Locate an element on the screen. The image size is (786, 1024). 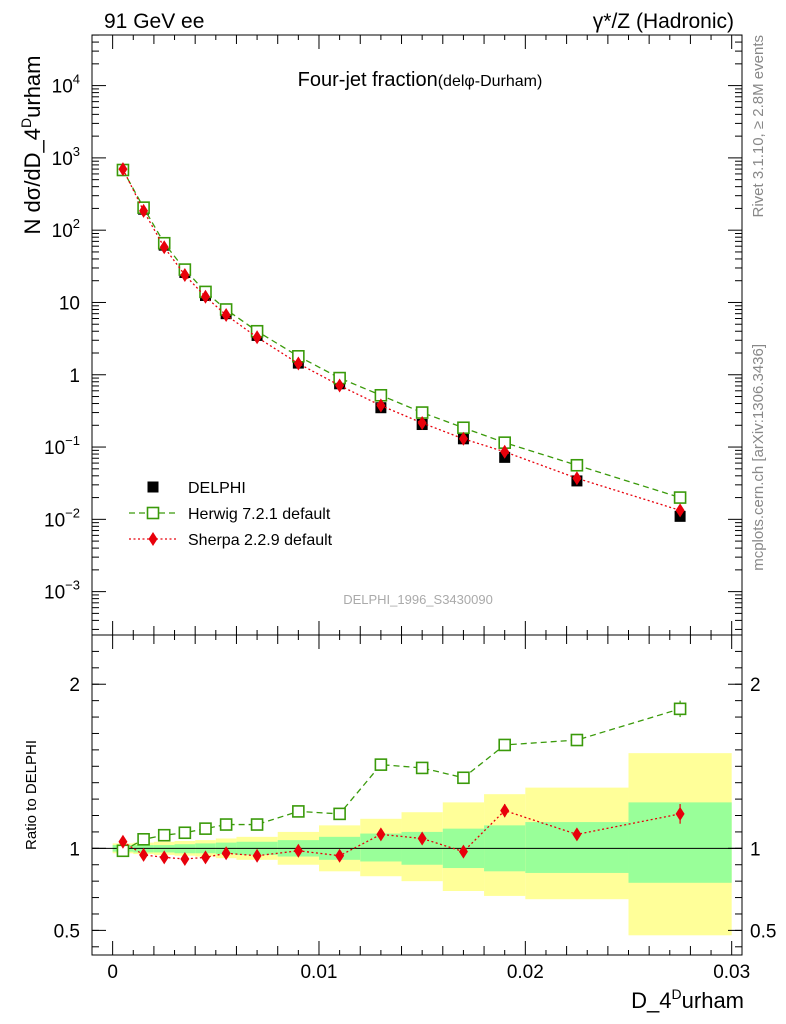
y-tick-label: 10⁴ is located at coordinates (66, 85).